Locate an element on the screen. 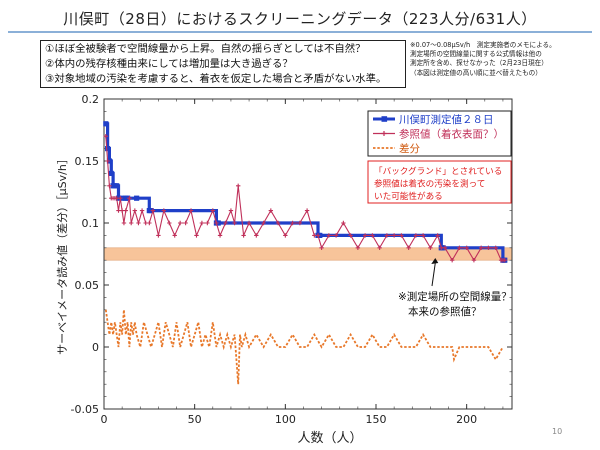 The image size is (600, 450). annotation-text-line-2: 本来の参照値？ is located at coordinates (445, 311).